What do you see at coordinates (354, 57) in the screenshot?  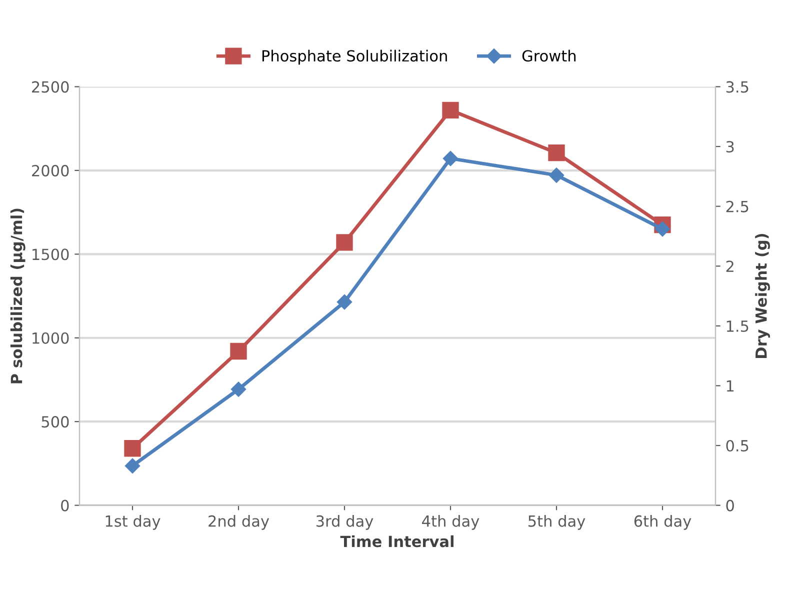 I see `legend-label: Phosphate Solubilization` at bounding box center [354, 57].